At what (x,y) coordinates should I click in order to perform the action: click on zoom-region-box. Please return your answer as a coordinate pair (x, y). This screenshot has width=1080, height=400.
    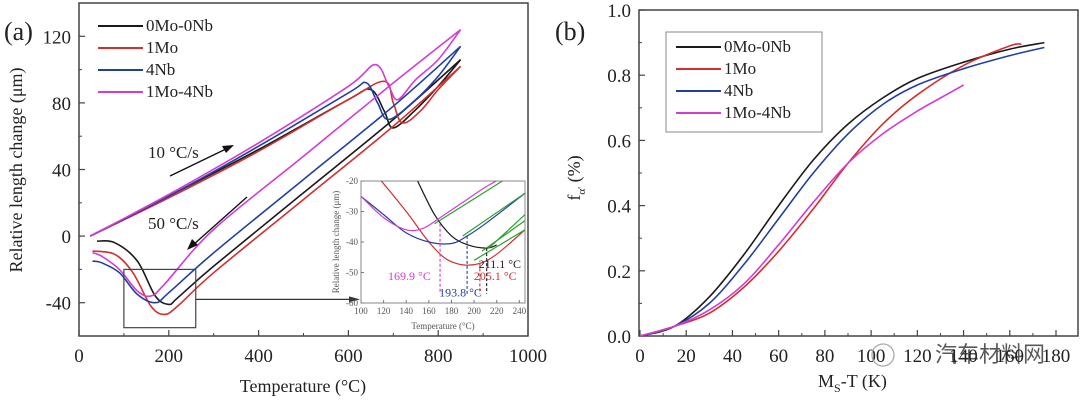
    Looking at the image, I should click on (160, 298).